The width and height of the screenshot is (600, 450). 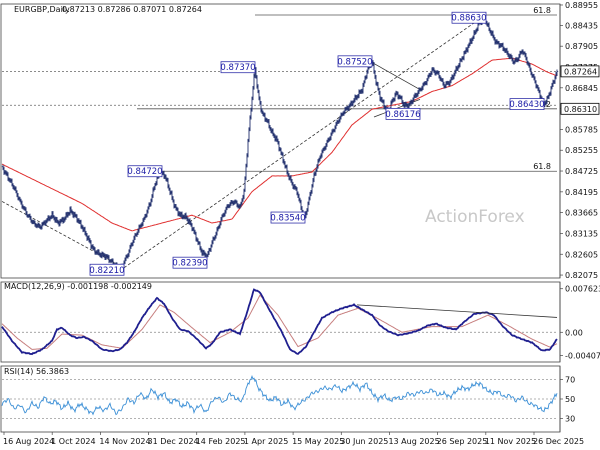 I want to click on x-tick-label: 1 Apr 2025, so click(x=266, y=441).